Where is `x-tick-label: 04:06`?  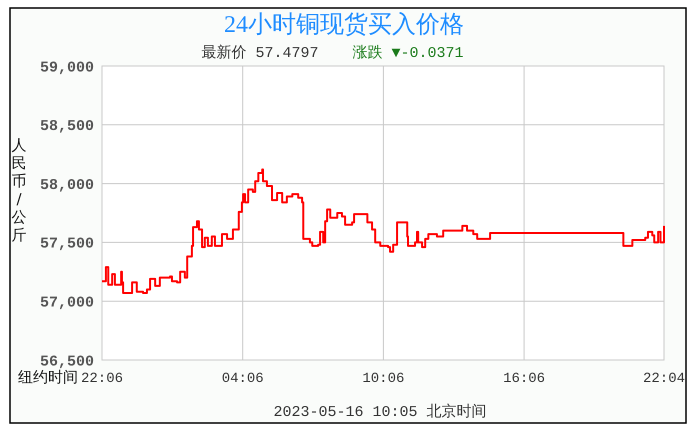
x-tick-label: 04:06 is located at coordinates (243, 379).